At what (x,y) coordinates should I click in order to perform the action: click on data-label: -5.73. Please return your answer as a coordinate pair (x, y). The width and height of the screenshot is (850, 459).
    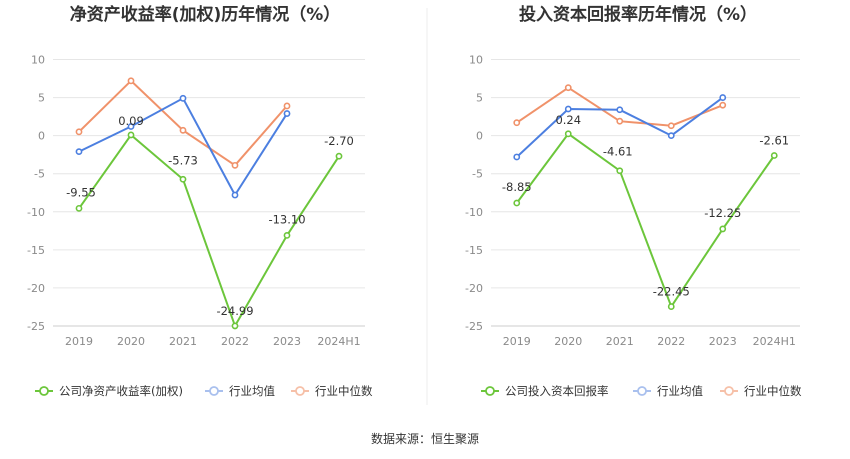
    Looking at the image, I should click on (183, 160).